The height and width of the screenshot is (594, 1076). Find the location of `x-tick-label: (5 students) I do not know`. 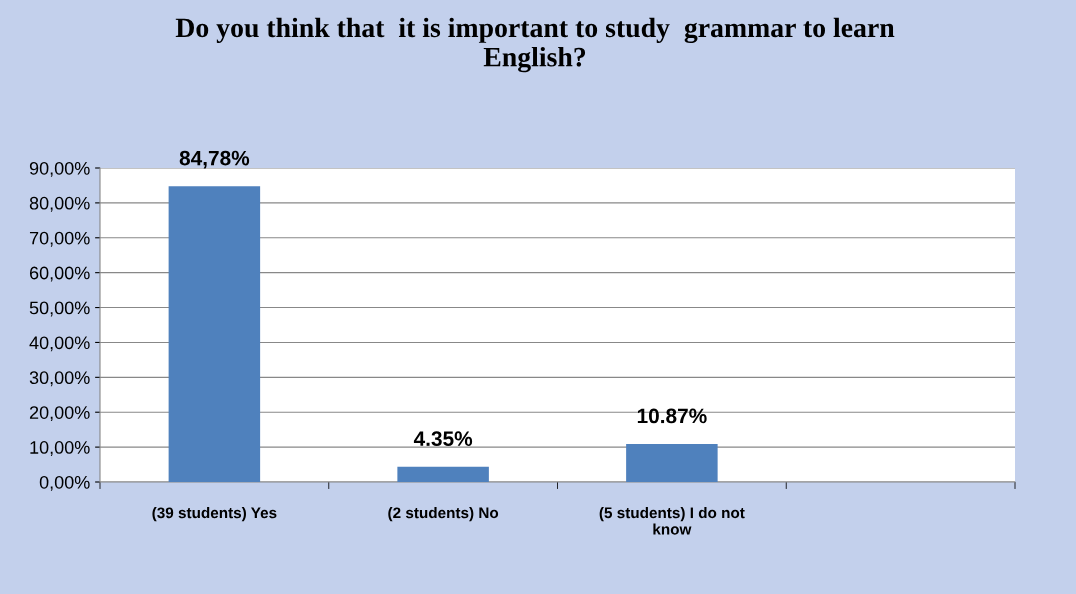

x-tick-label: (5 students) I do not know is located at coordinates (672, 521).